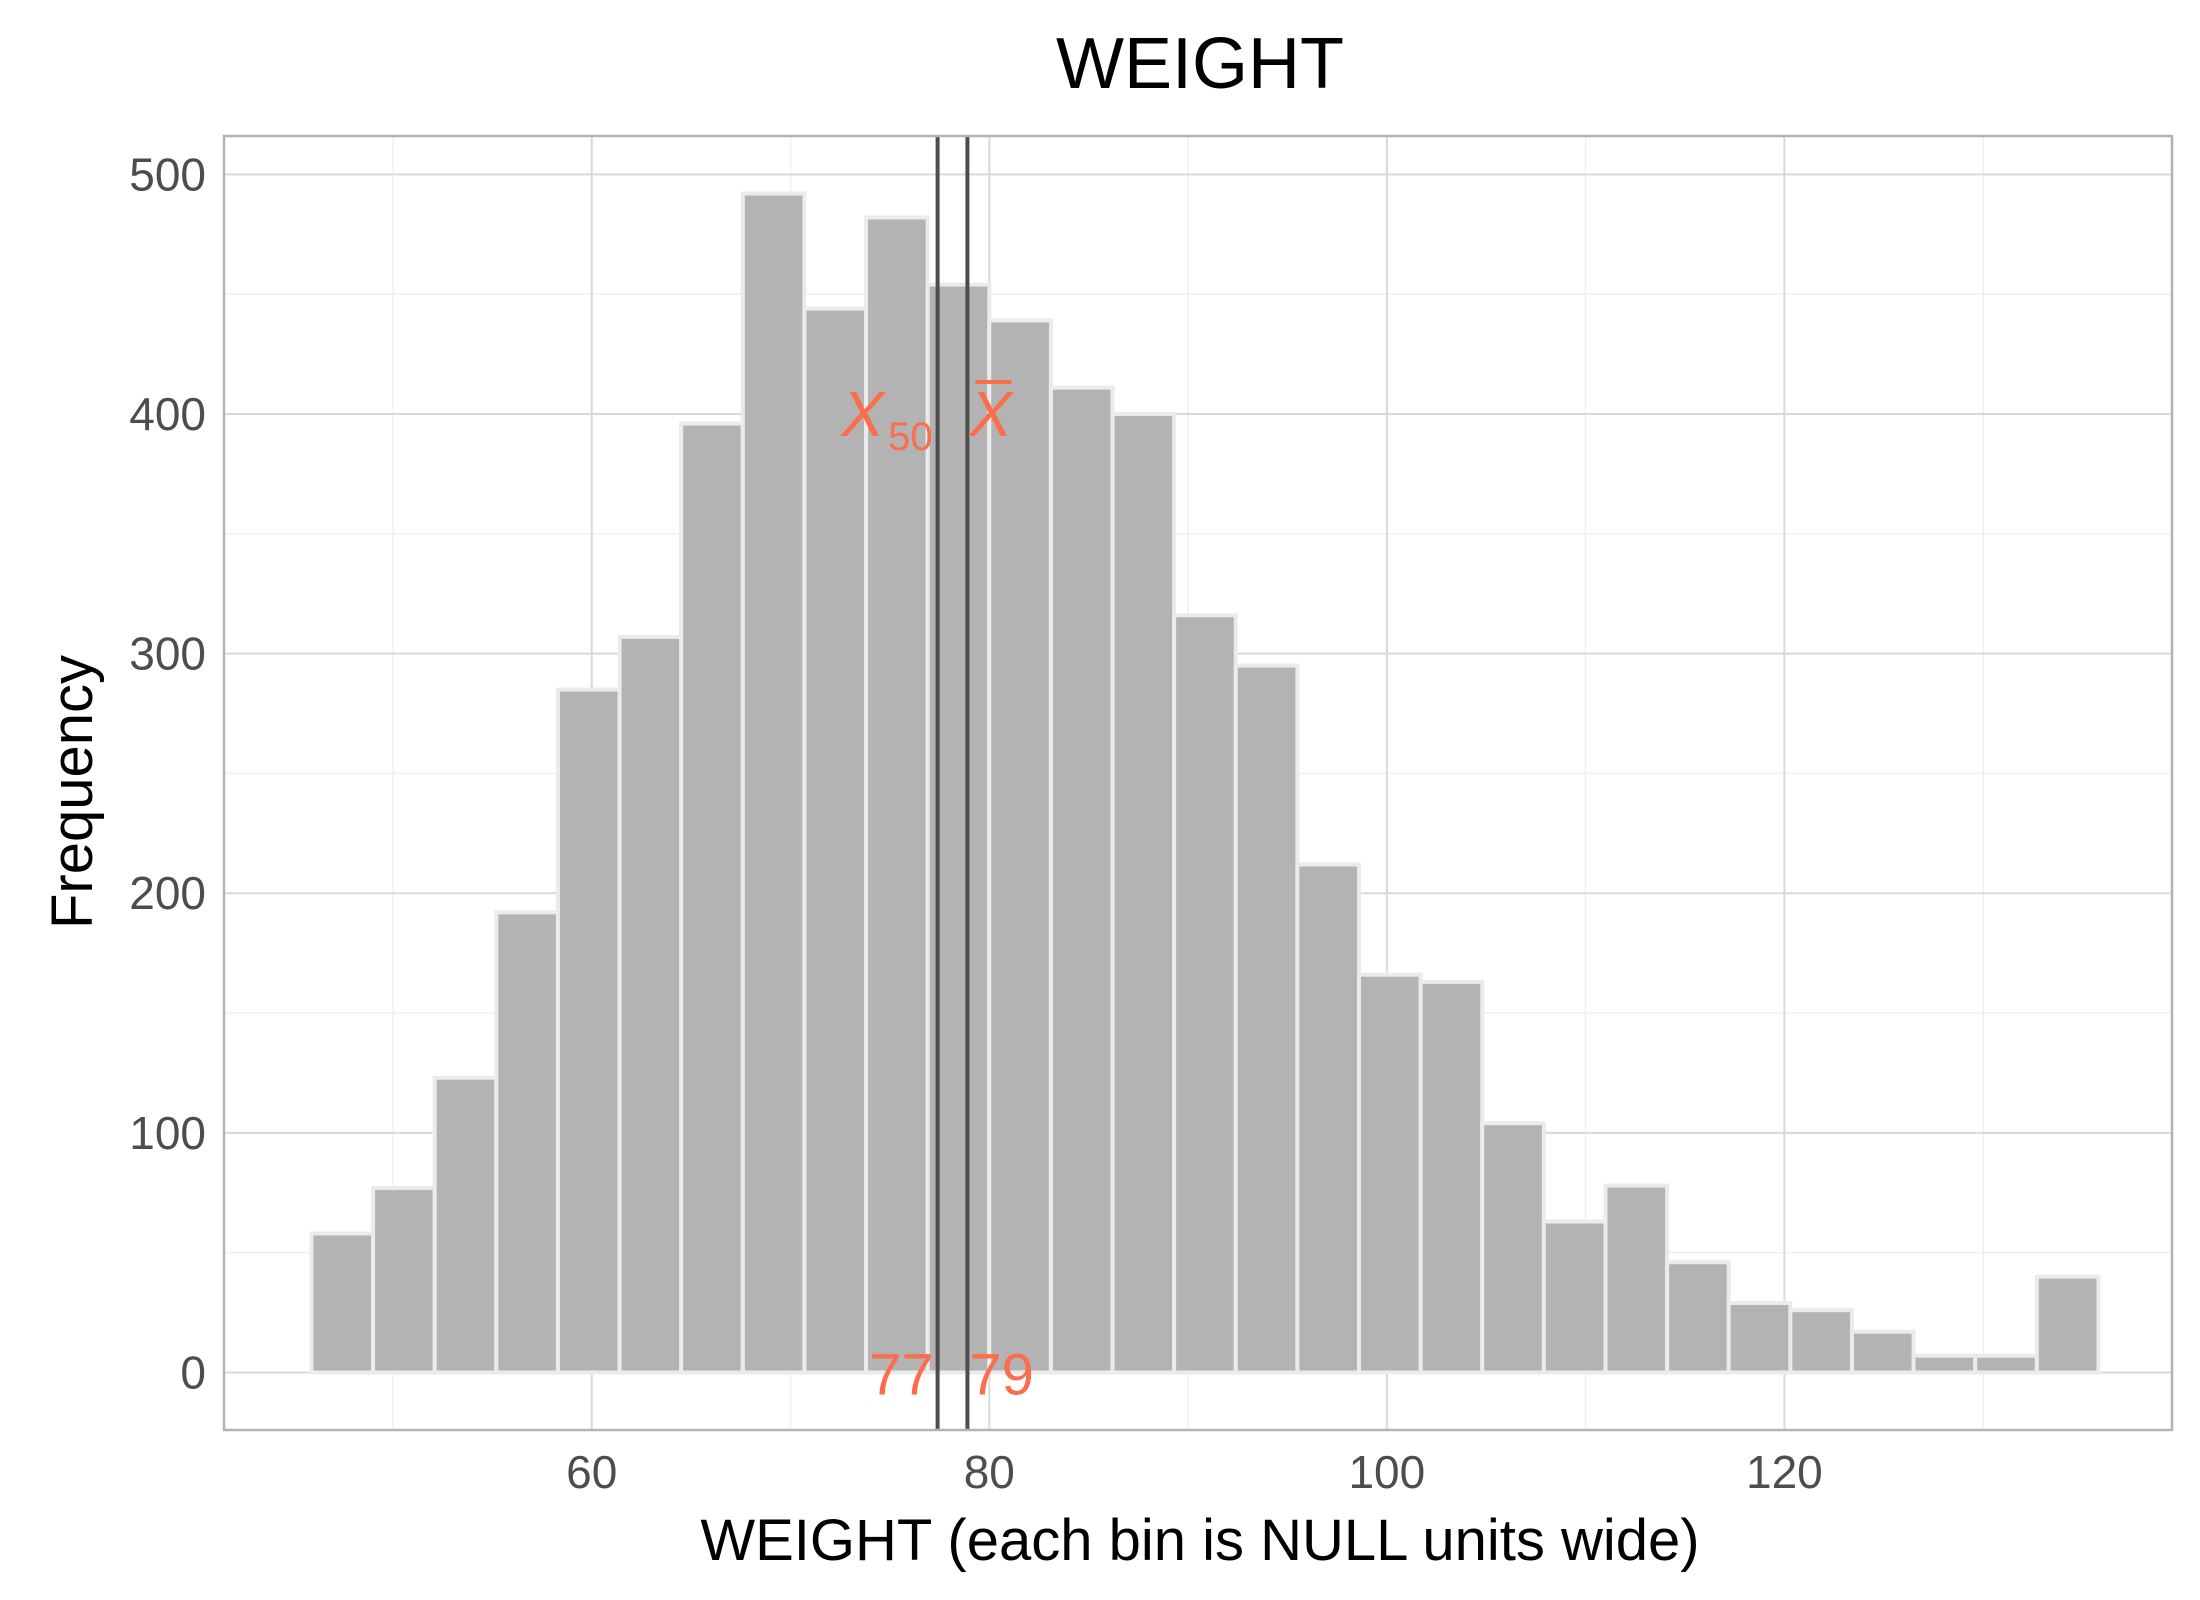 The width and height of the screenshot is (2200, 1600). I want to click on y-tick-label: 500, so click(167, 174).